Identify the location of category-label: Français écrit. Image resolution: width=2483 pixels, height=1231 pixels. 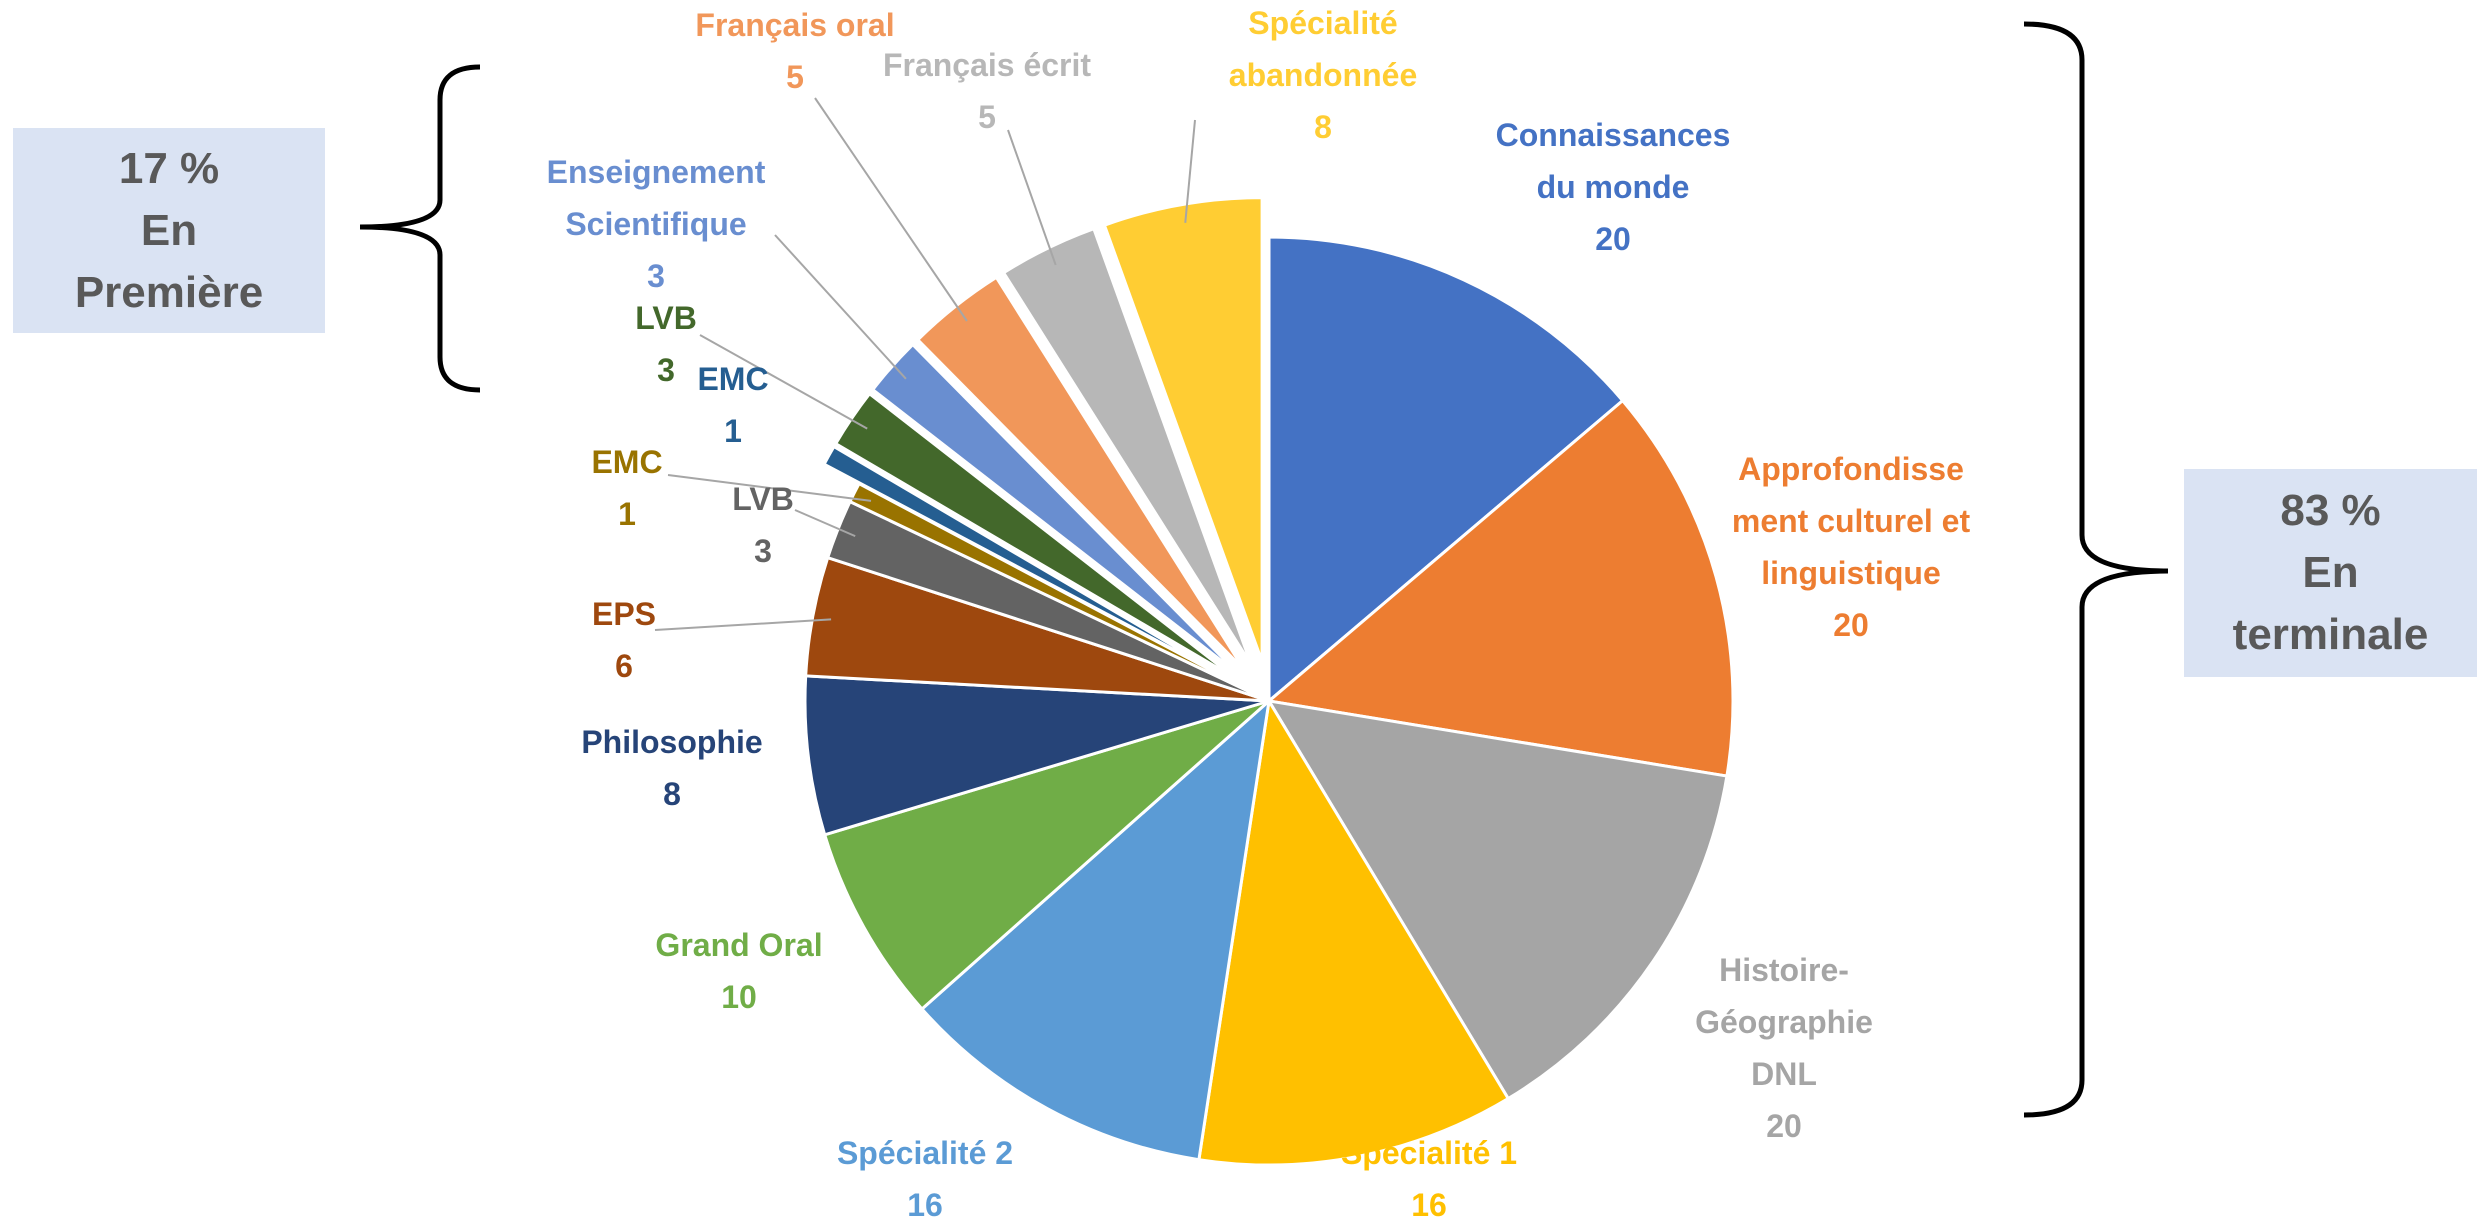
(987, 65).